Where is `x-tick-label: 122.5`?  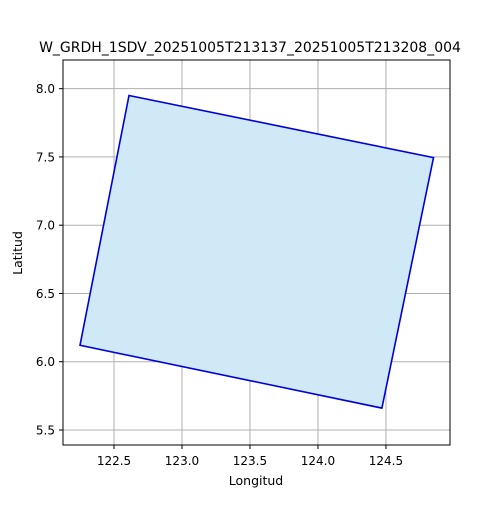 x-tick-label: 122.5 is located at coordinates (114, 461).